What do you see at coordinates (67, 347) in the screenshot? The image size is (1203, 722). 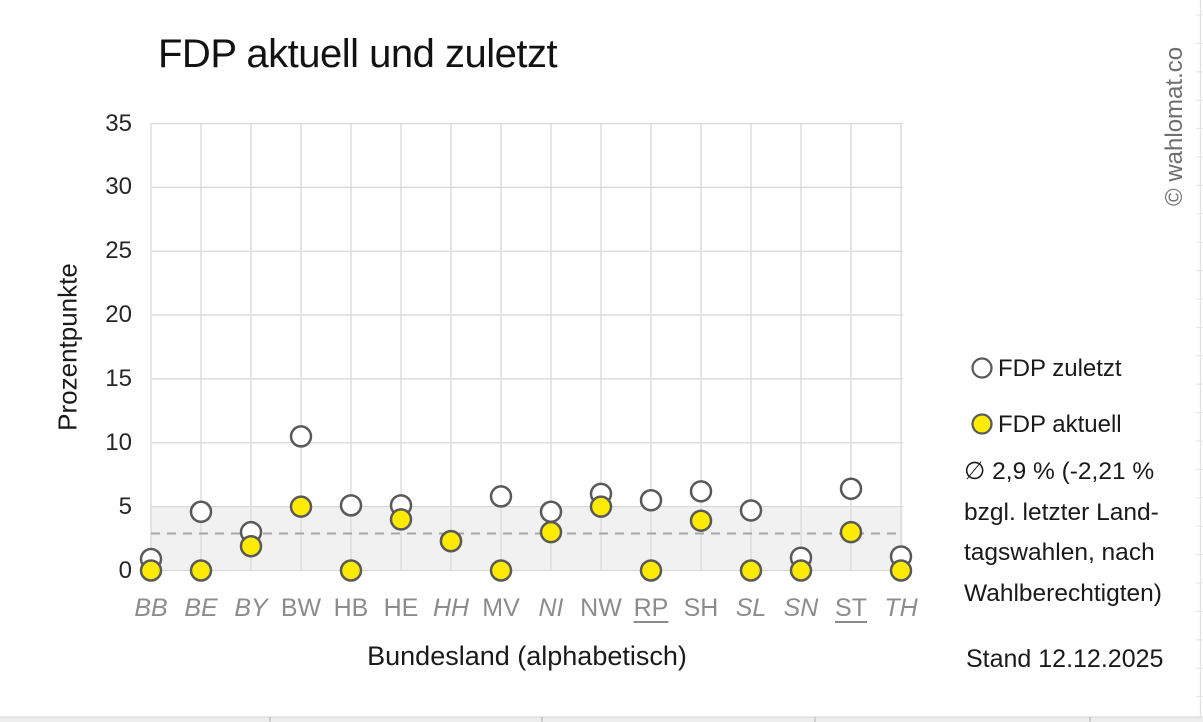 I see `y-axis-title: Prozentpunkte` at bounding box center [67, 347].